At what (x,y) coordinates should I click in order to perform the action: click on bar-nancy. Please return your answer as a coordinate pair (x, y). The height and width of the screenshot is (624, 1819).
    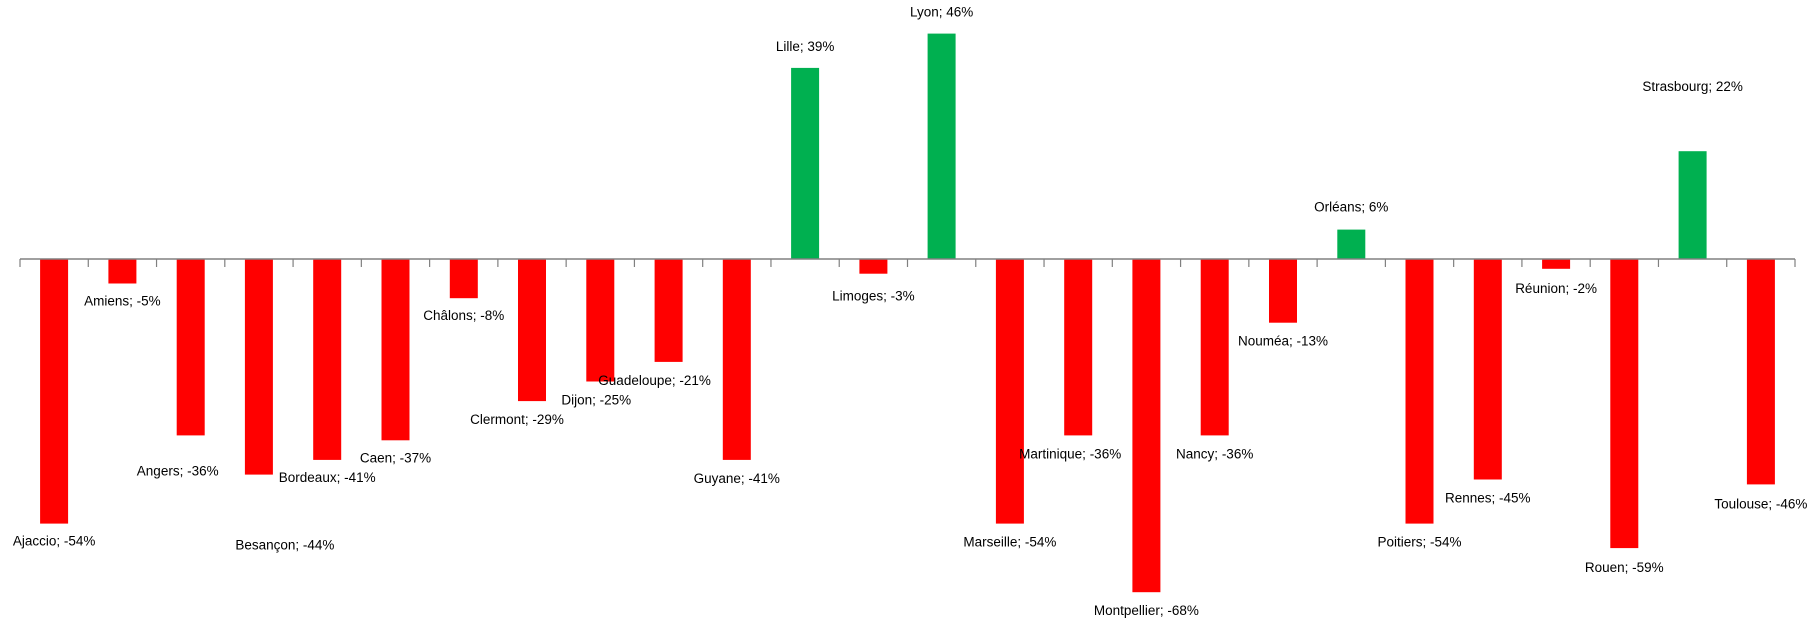
    Looking at the image, I should click on (1214, 347).